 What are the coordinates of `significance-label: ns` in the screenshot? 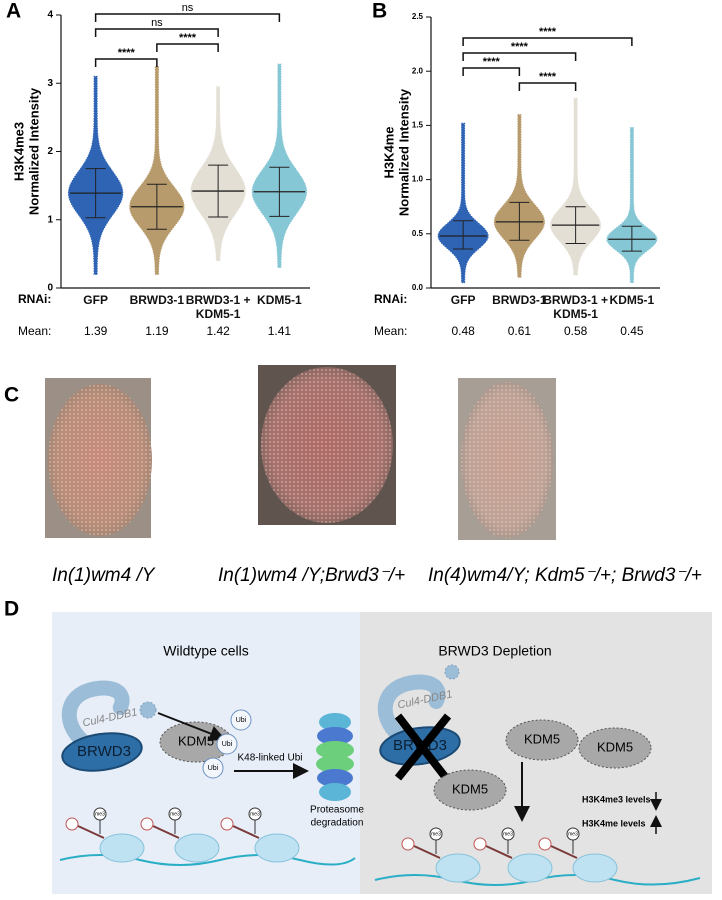 It's located at (188, 8).